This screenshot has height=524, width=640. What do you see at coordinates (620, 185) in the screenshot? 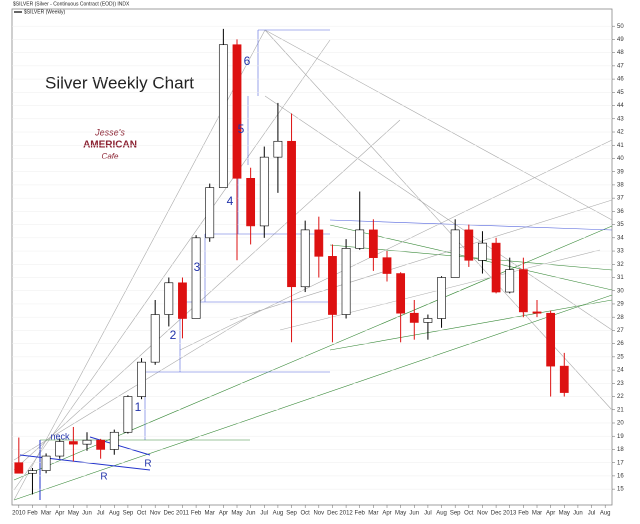
I see `y-tick-label: 38` at bounding box center [620, 185].